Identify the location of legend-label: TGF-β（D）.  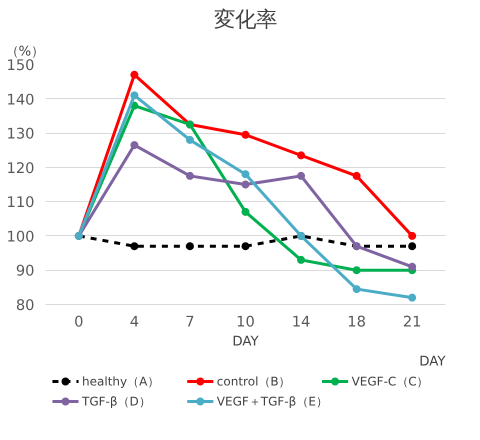
(116, 401).